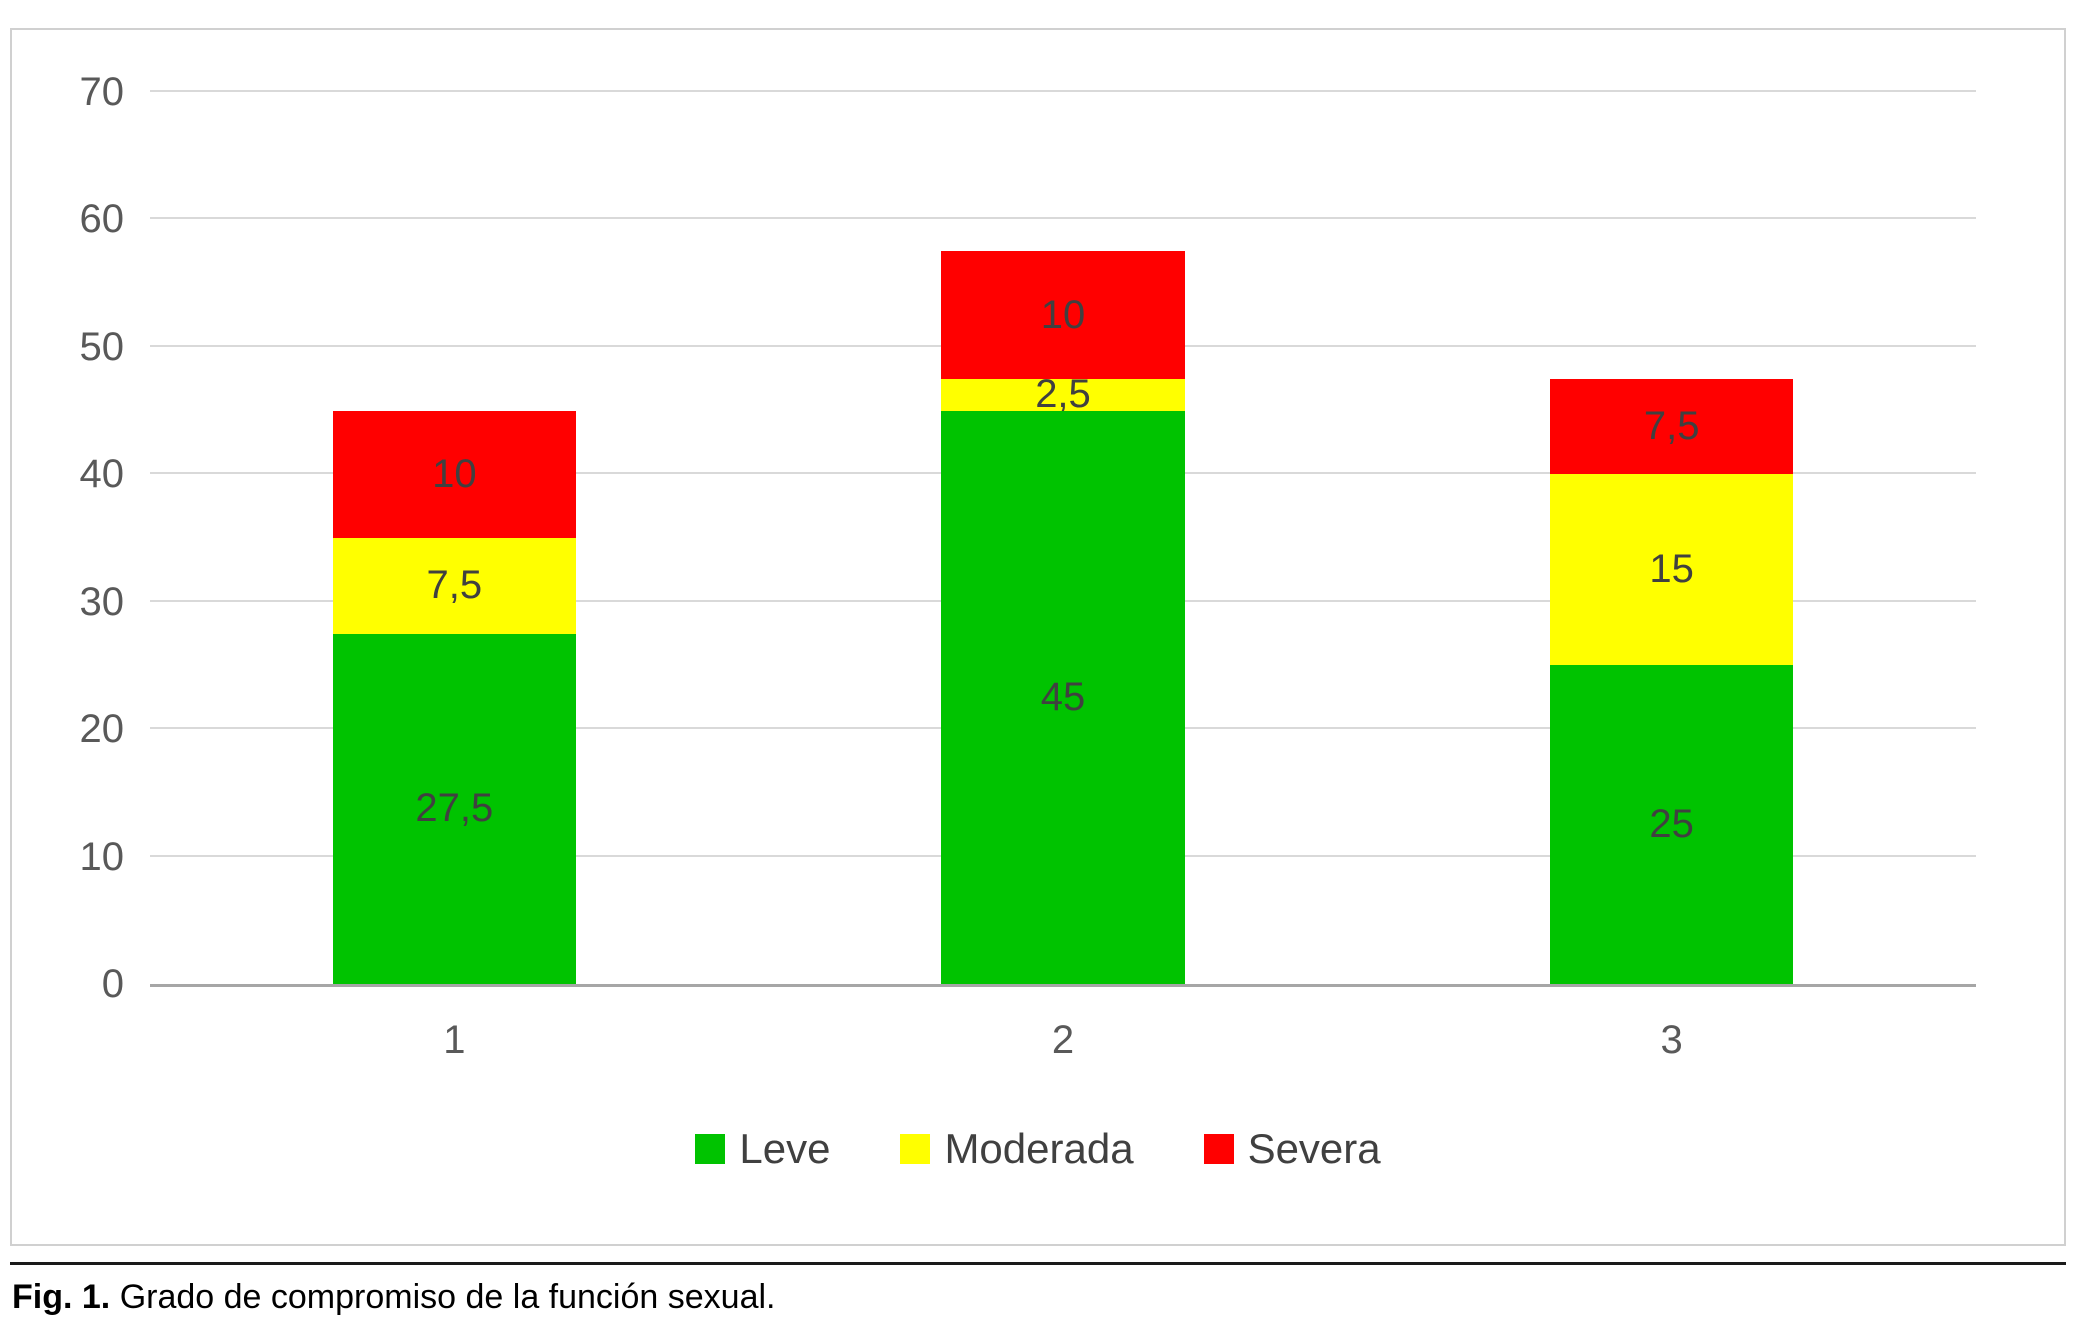 This screenshot has width=2078, height=1332. Describe the element at coordinates (102, 346) in the screenshot. I see `y-axis-tick-label: 50` at that location.